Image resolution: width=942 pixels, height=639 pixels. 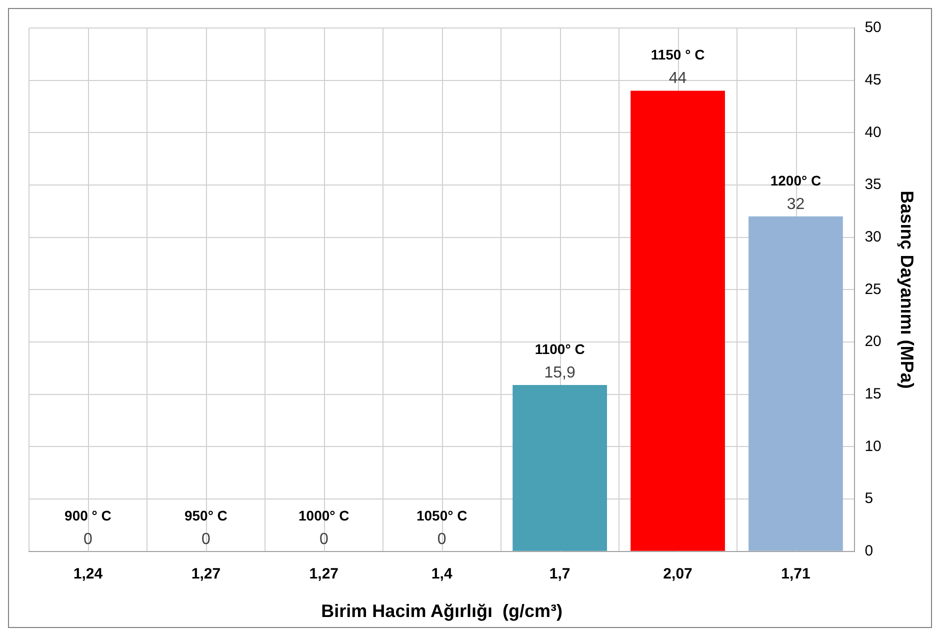 I want to click on x-axis-title: Birim Hacim Ağırlığı (g/cm³), so click(x=442, y=611).